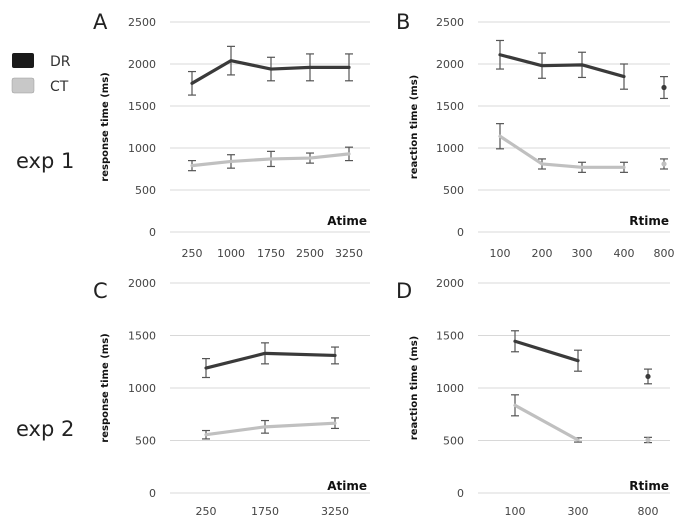 Image resolution: width=682 pixels, height=516 pixels. Describe the element at coordinates (349, 253) in the screenshot. I see `panel-a-xtick-label: 3250` at that location.